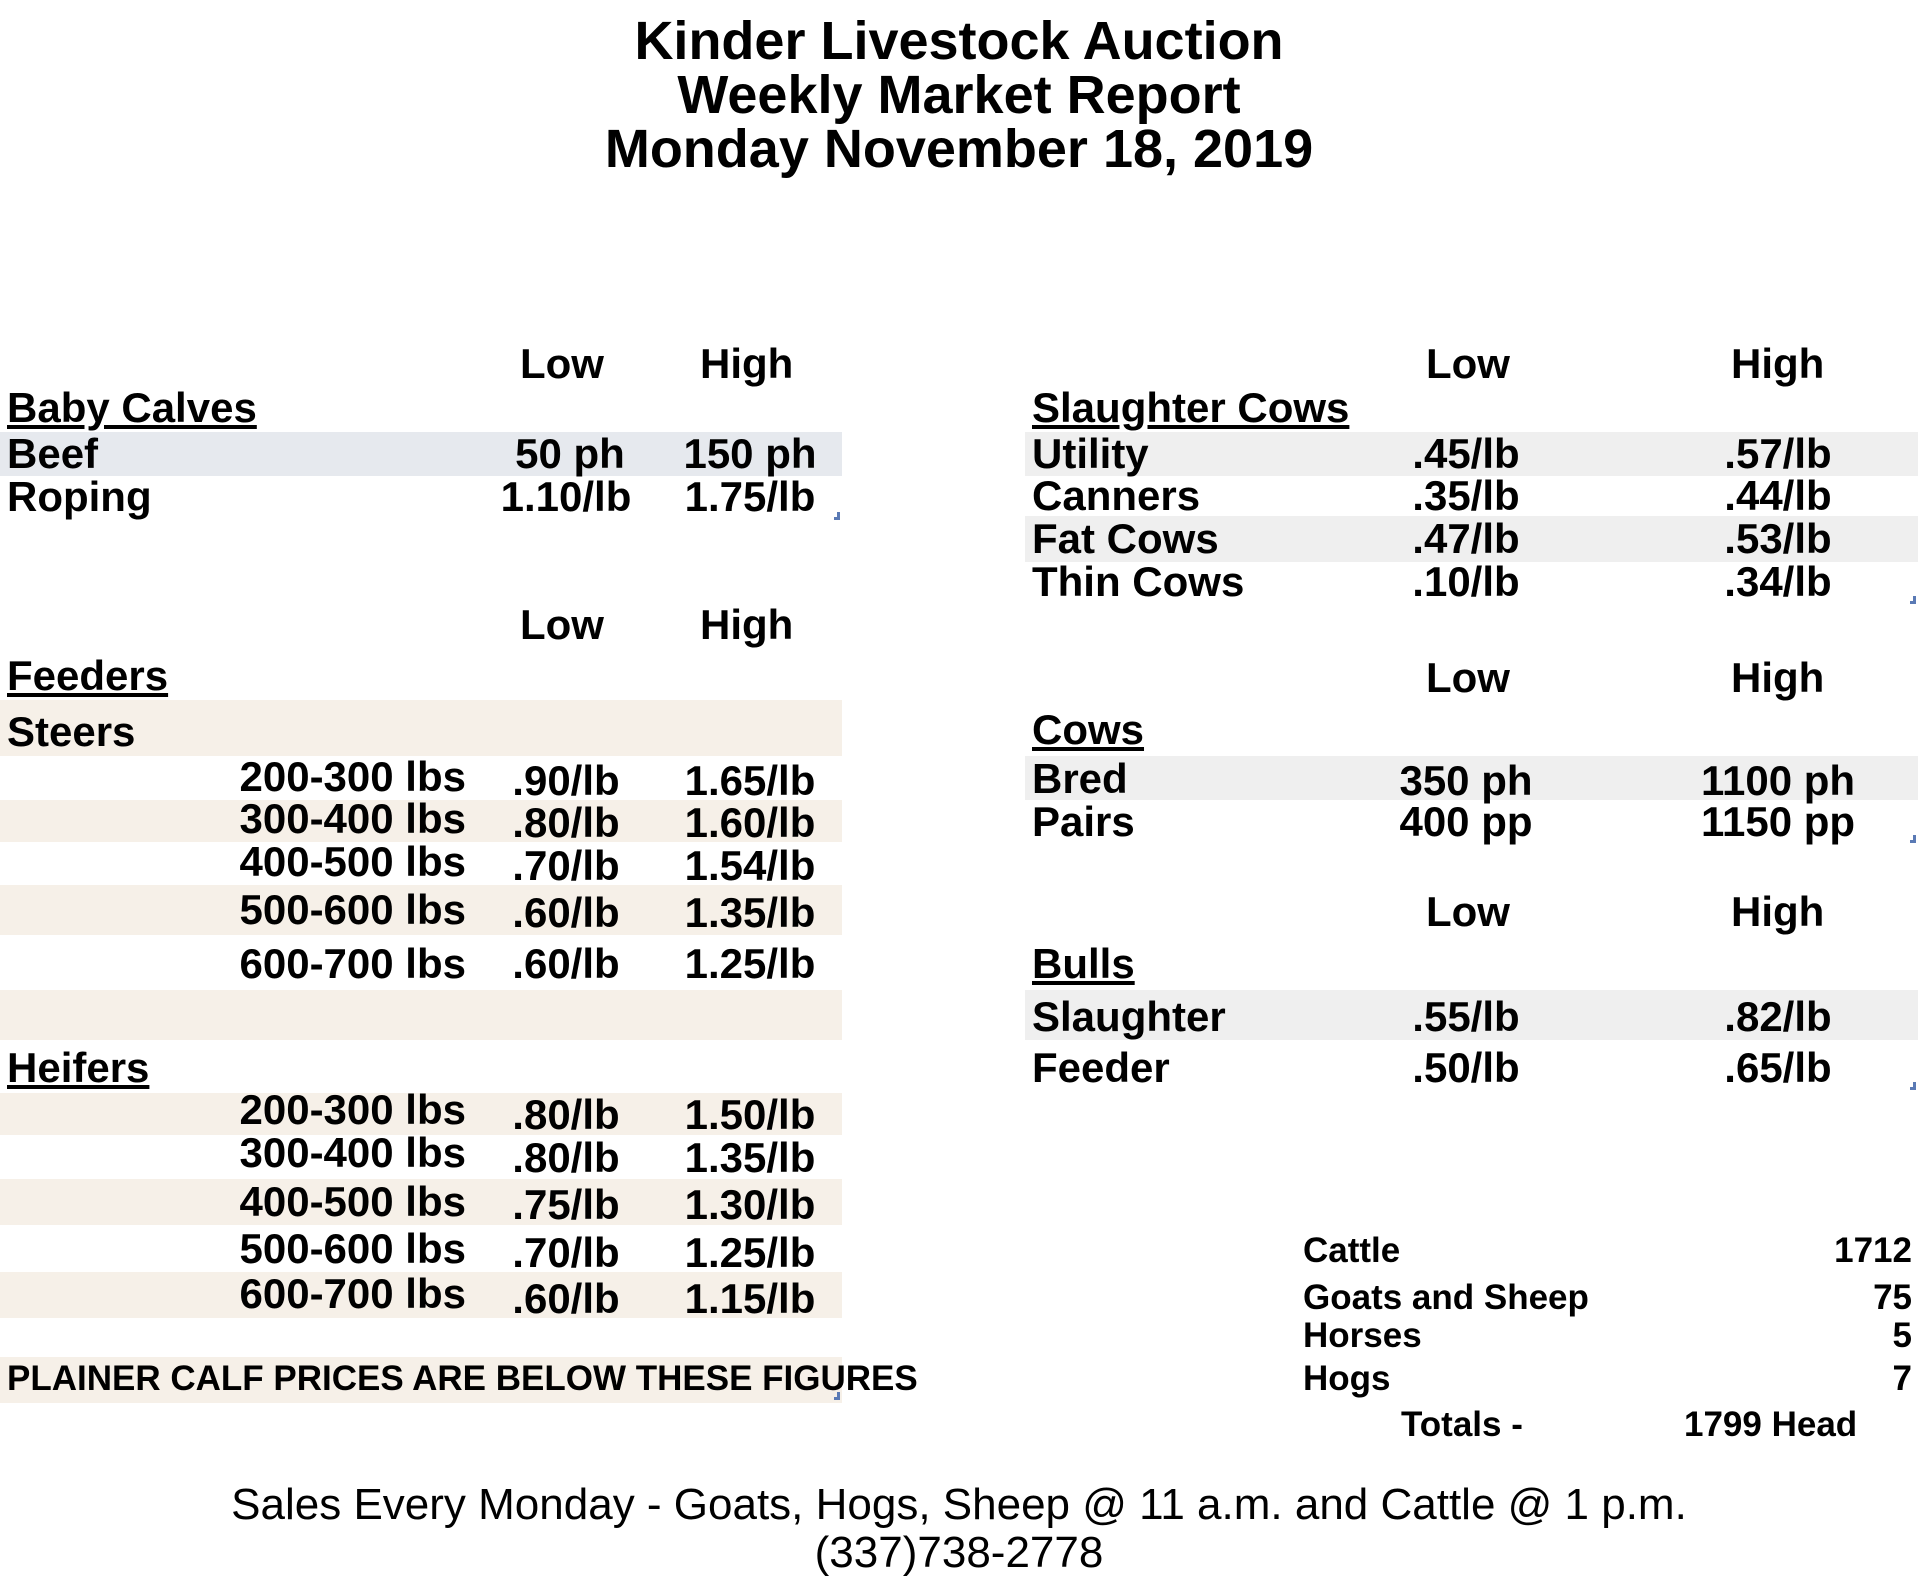 This screenshot has height=1580, width=1918. I want to click on fat-cows-high: .53/lb, so click(1778, 538).